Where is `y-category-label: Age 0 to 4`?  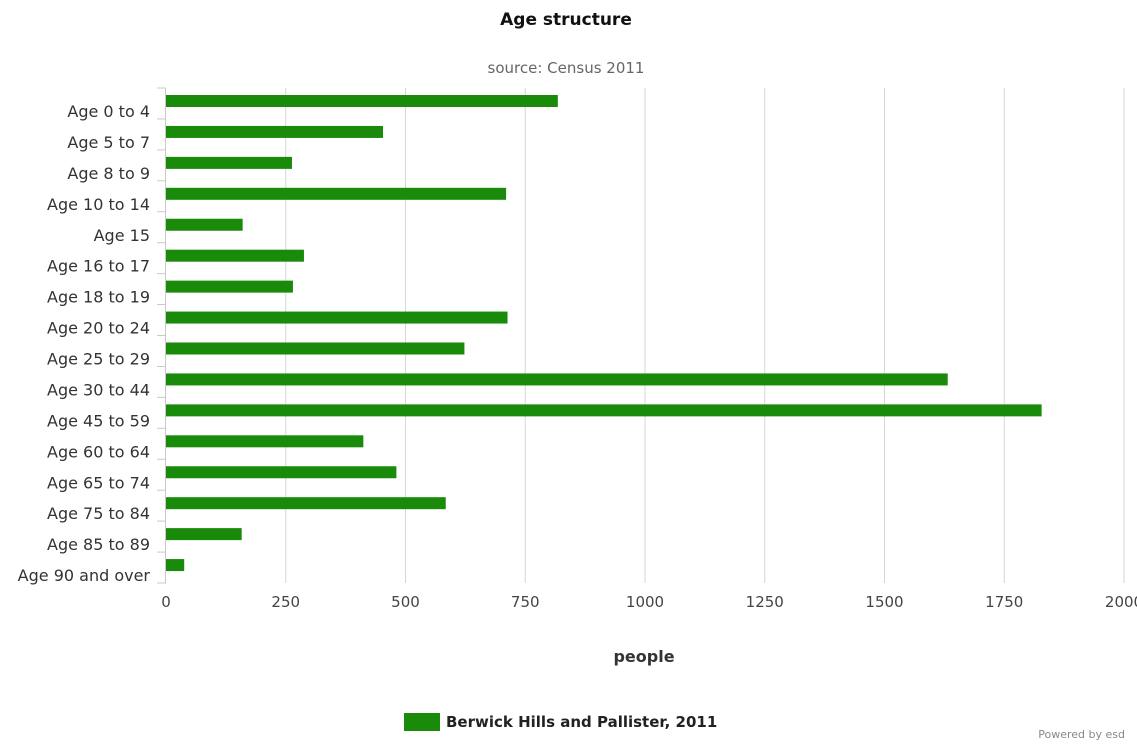
y-category-label: Age 0 to 4 is located at coordinates (108, 111).